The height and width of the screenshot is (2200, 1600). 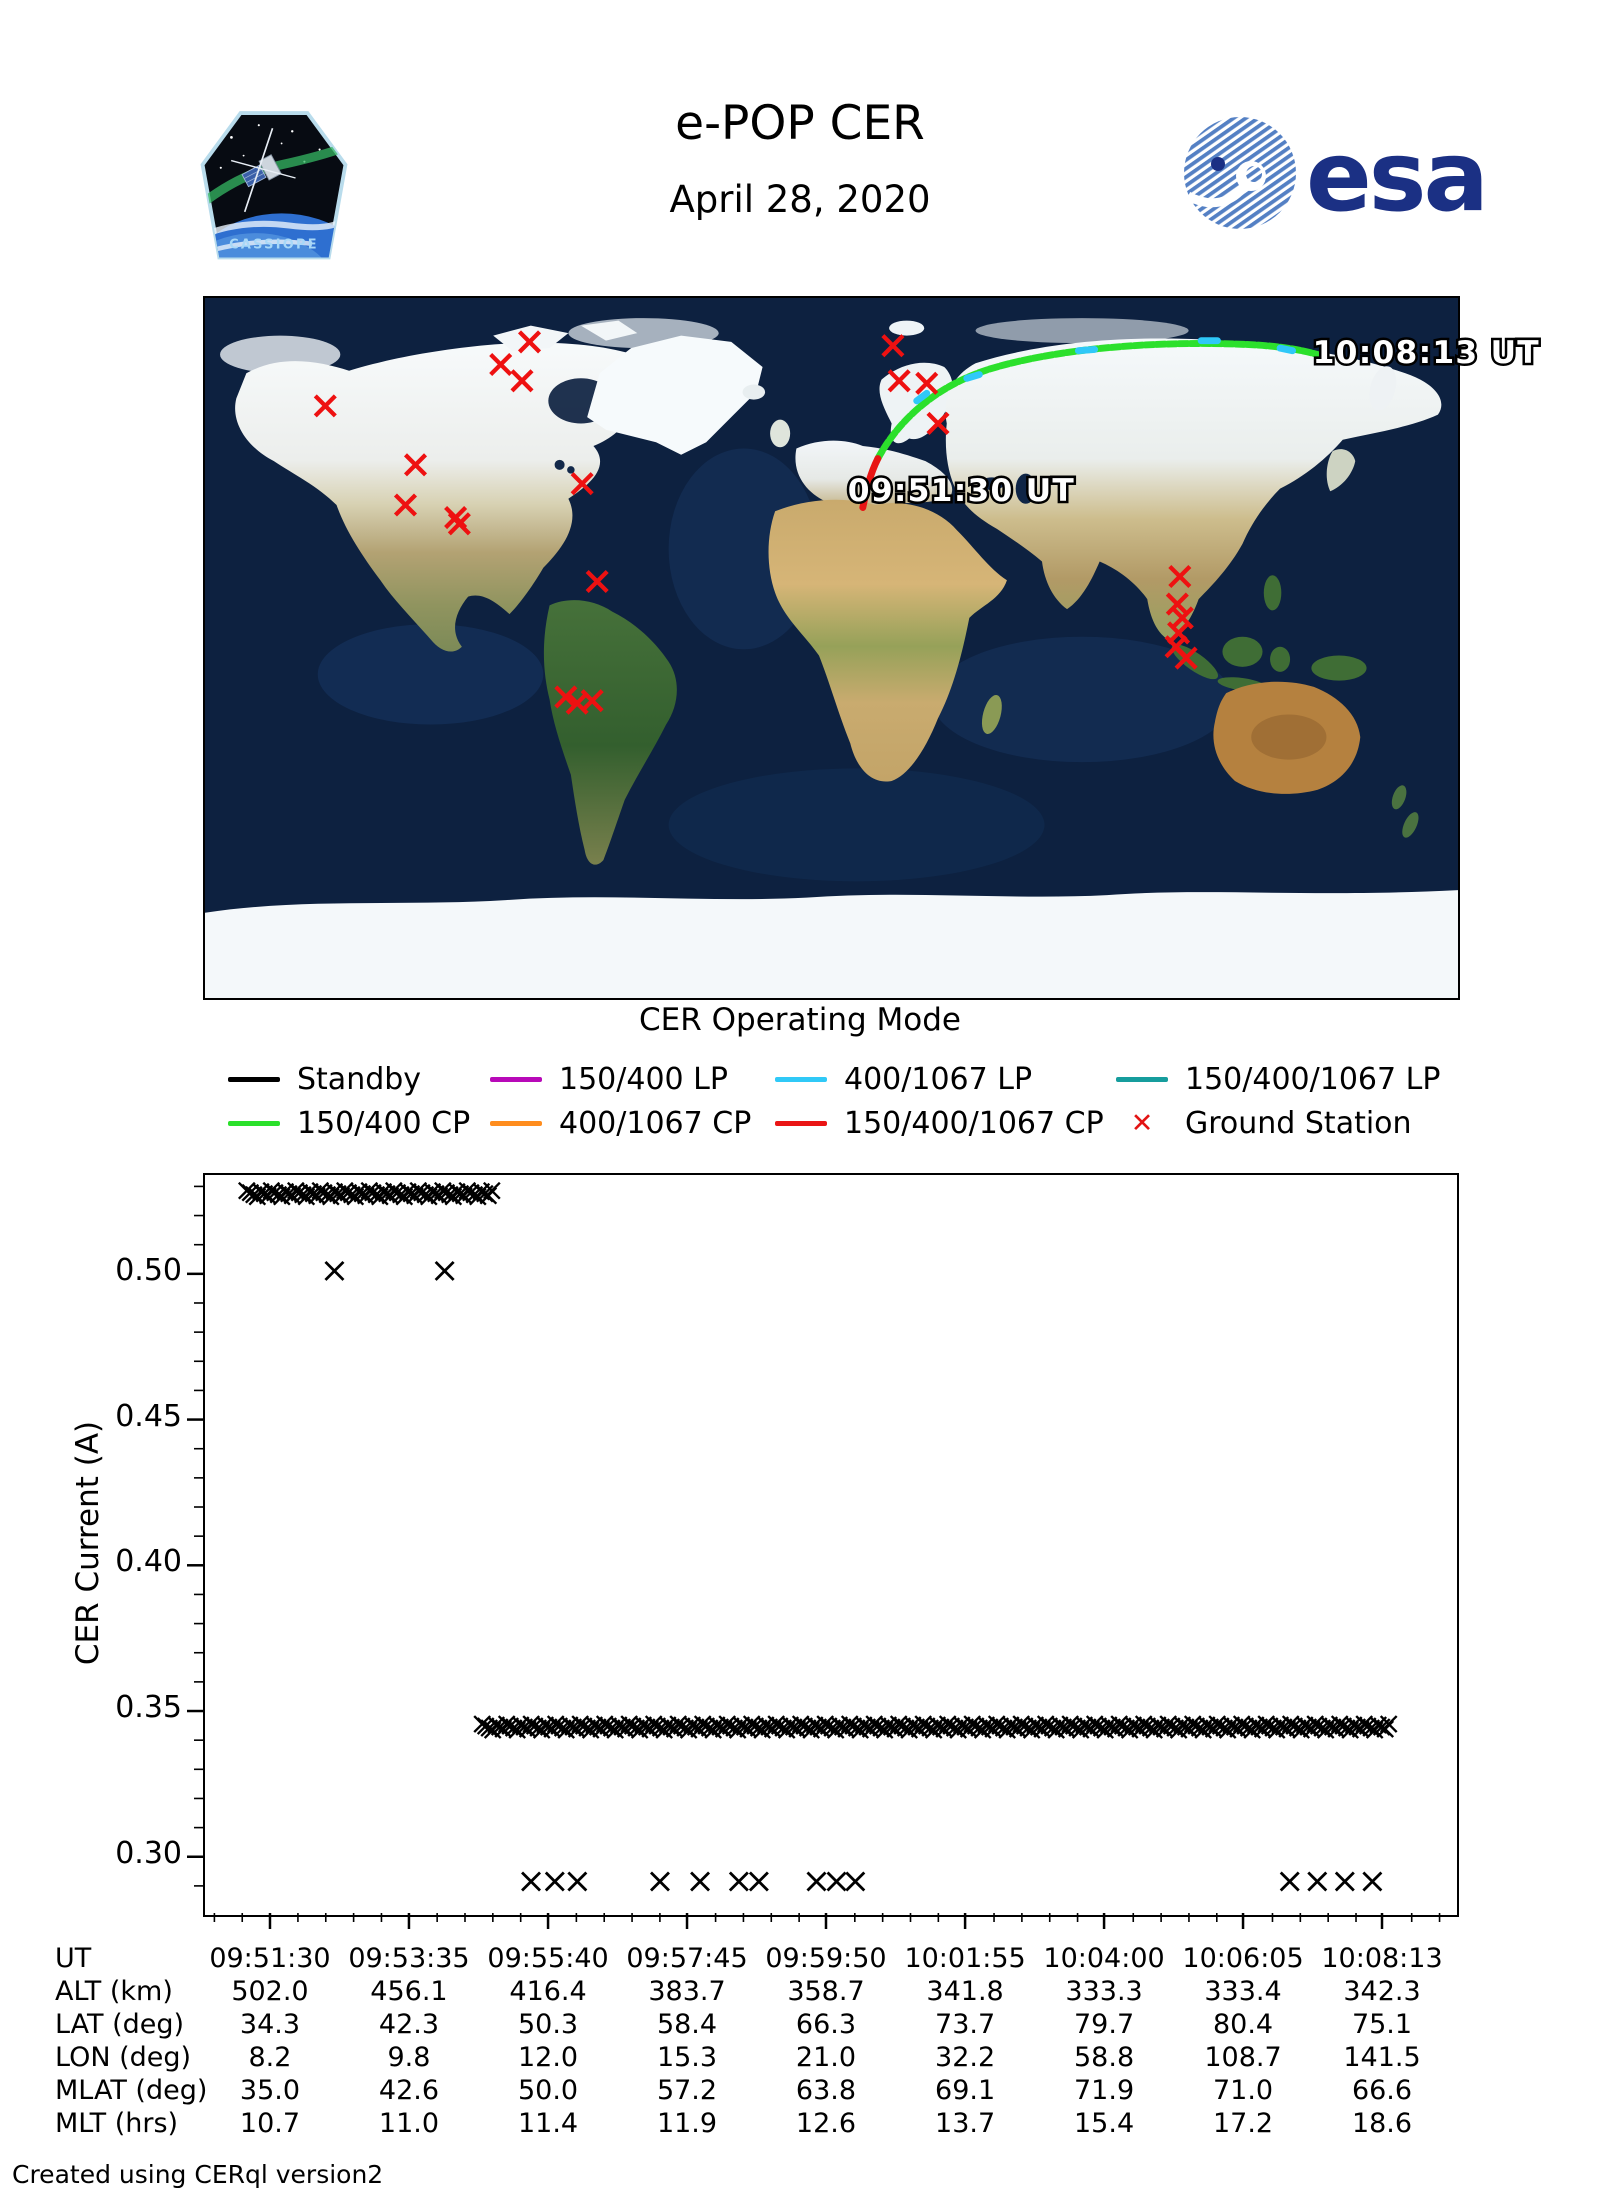 I want to click on table-cell: 10:01:55, so click(x=965, y=1958).